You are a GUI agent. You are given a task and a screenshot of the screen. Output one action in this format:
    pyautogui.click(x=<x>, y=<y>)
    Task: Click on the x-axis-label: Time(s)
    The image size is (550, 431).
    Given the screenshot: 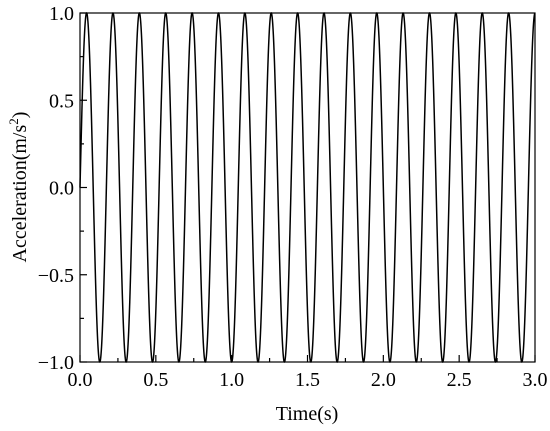 What is the action you would take?
    pyautogui.click(x=307, y=414)
    